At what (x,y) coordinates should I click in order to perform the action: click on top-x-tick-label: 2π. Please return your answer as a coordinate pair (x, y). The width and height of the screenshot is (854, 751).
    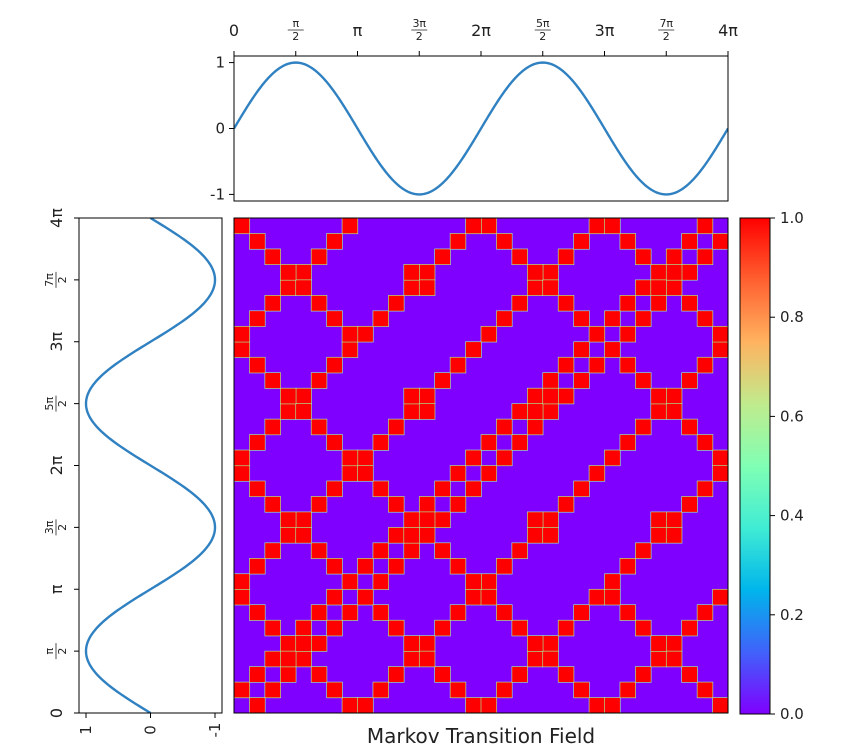
    Looking at the image, I should click on (481, 30).